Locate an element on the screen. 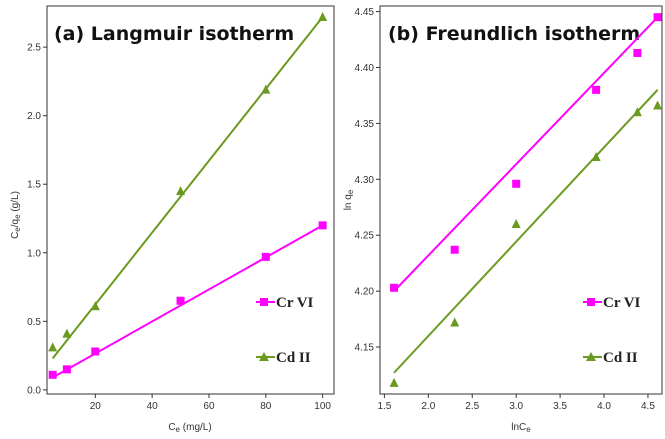 Image resolution: width=665 pixels, height=439 pixels. x-tick-label-b: 4.5 is located at coordinates (648, 406).